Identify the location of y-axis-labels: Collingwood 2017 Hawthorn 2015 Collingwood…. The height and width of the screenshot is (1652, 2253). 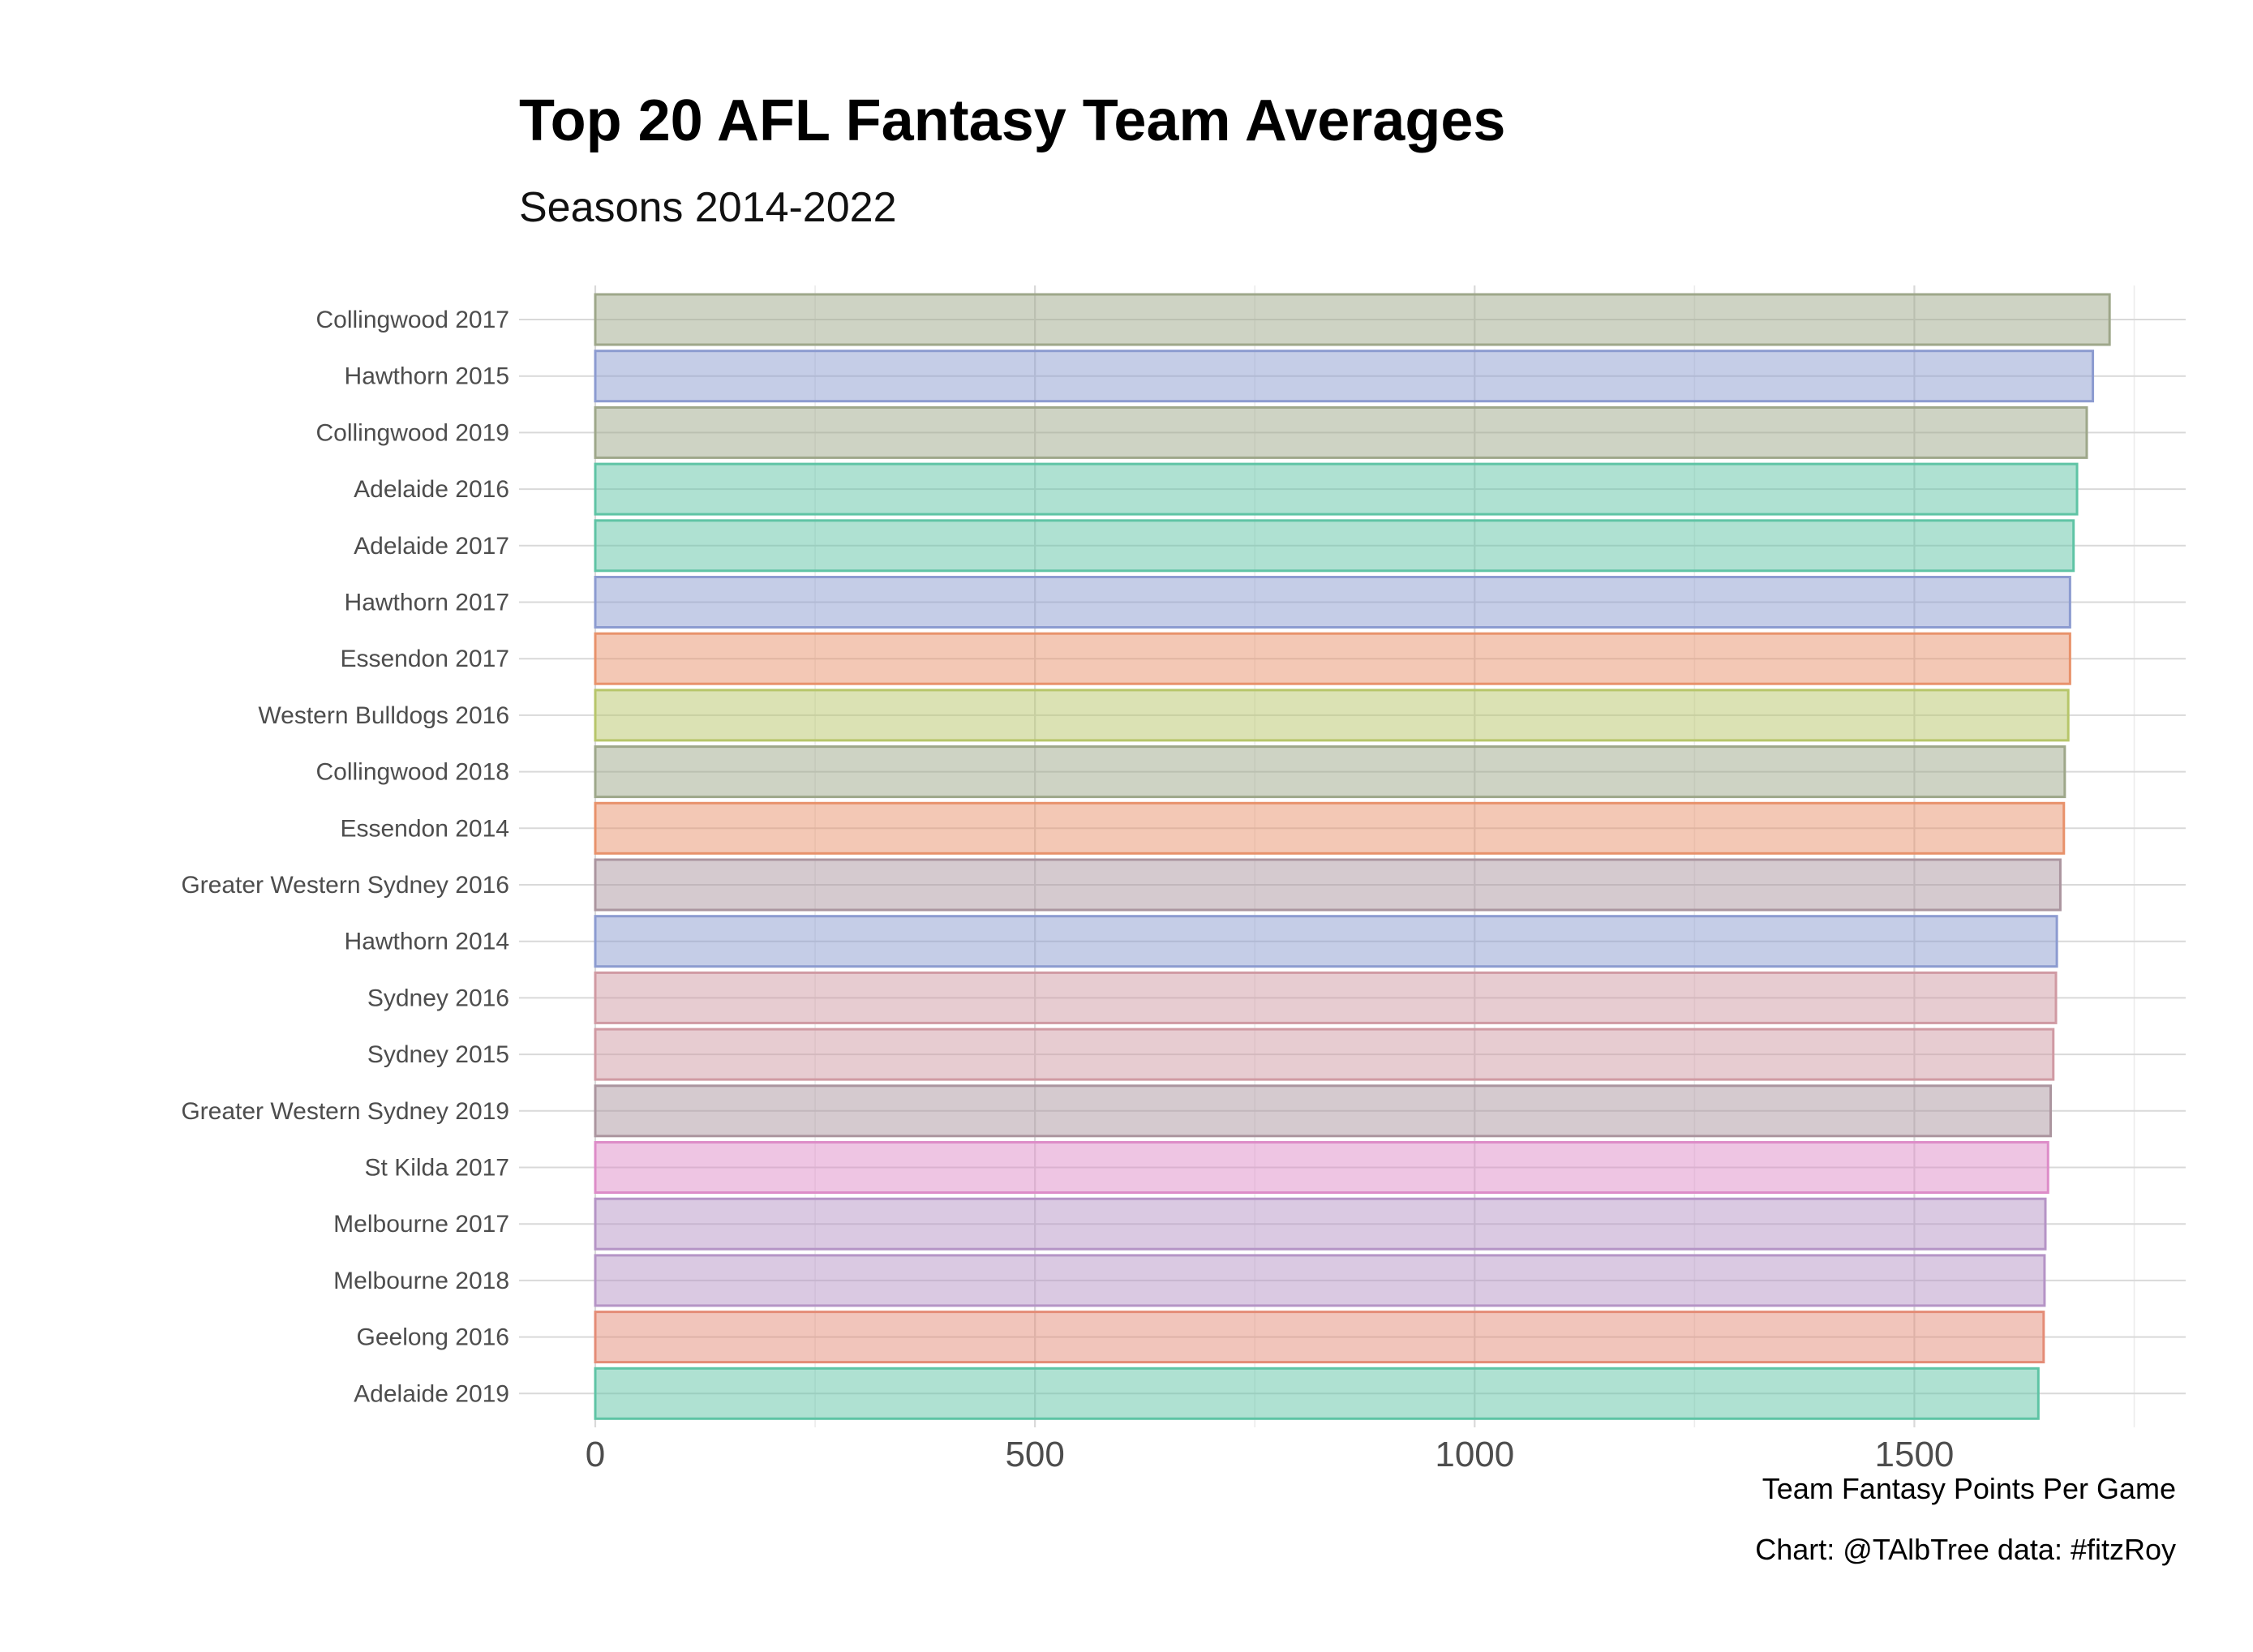
(345, 857).